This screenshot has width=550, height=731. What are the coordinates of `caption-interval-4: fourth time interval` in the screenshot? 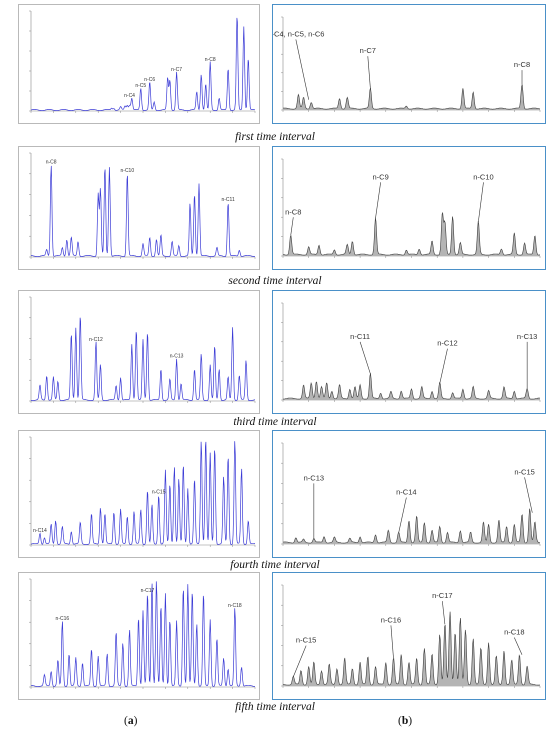 It's located at (275, 565).